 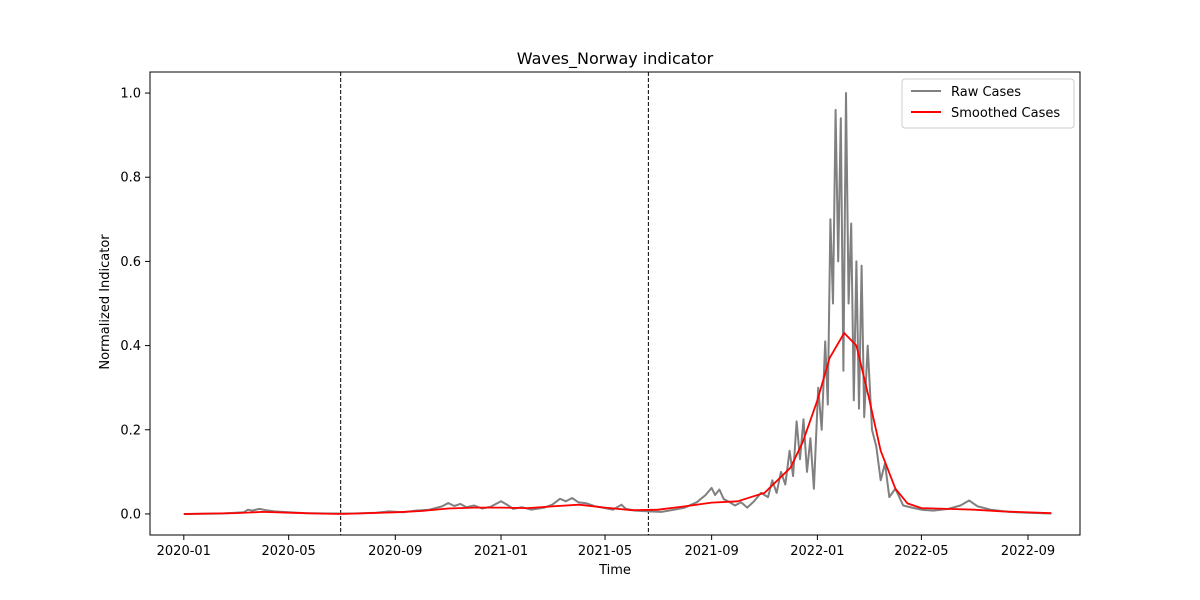 What do you see at coordinates (605, 551) in the screenshot?
I see `x-tick-label: 2021-05` at bounding box center [605, 551].